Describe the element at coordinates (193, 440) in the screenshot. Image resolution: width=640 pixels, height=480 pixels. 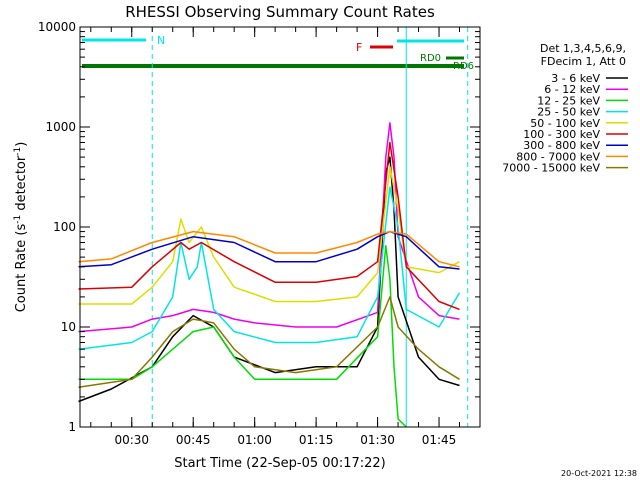
I see `x-tick-label: 00:45` at that location.